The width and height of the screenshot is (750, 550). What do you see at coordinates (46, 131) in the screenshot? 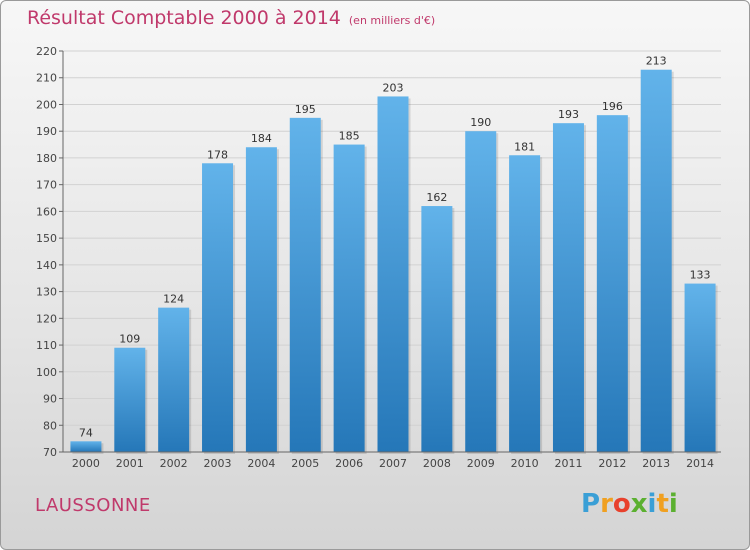
I see `y-tick-label: 190` at bounding box center [46, 131].